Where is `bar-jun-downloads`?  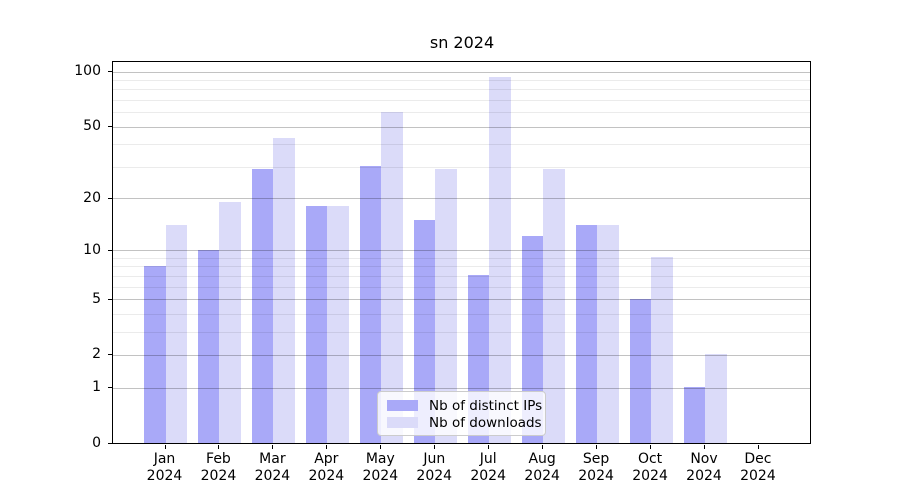
bar-jun-downloads is located at coordinates (446, 305).